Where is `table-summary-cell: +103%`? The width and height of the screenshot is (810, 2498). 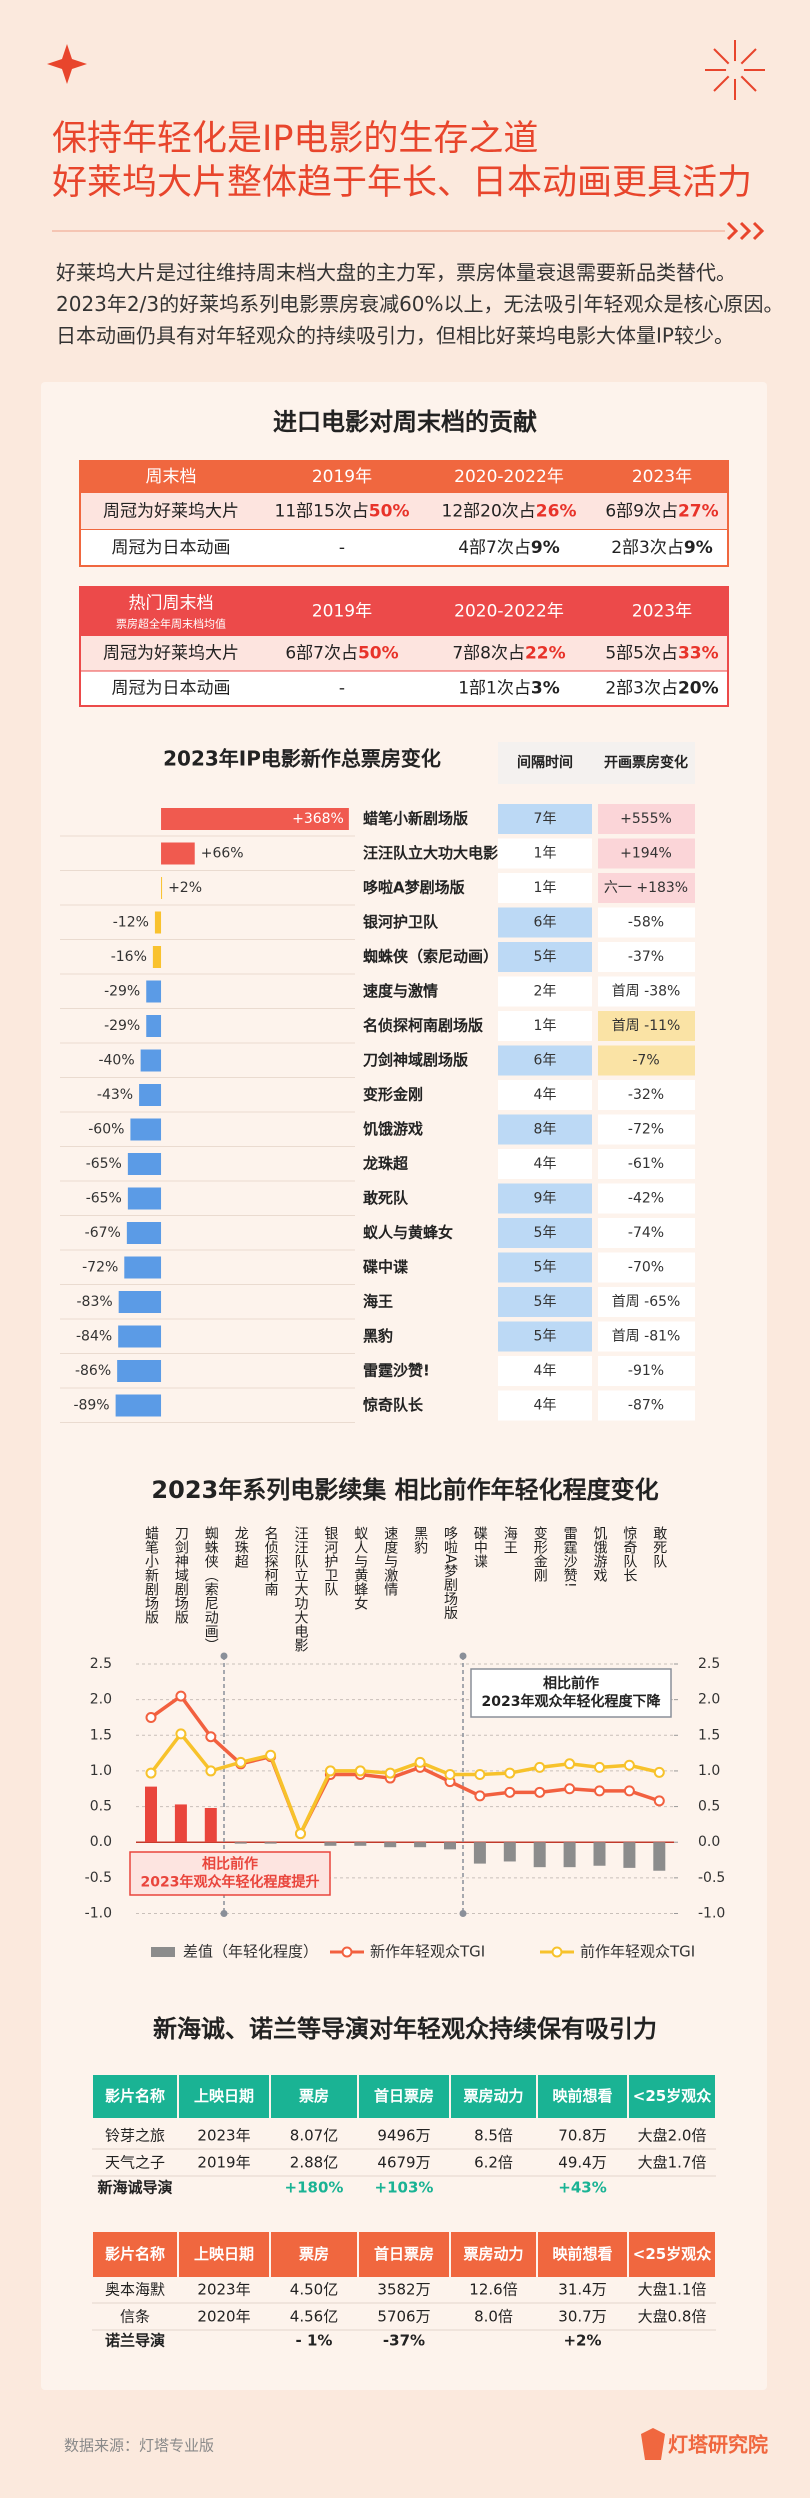
table-summary-cell: +103% is located at coordinates (404, 2188).